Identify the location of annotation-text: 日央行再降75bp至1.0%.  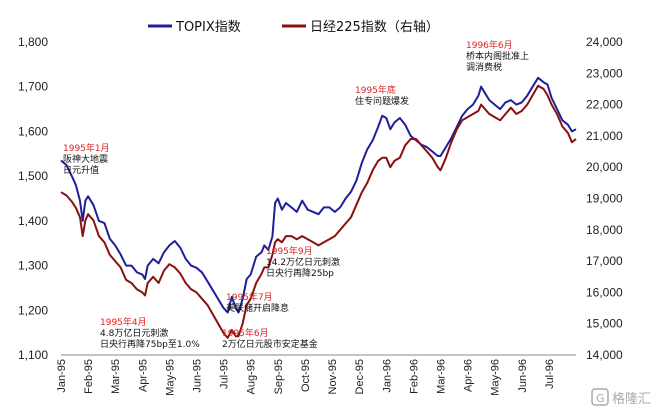
(150, 344).